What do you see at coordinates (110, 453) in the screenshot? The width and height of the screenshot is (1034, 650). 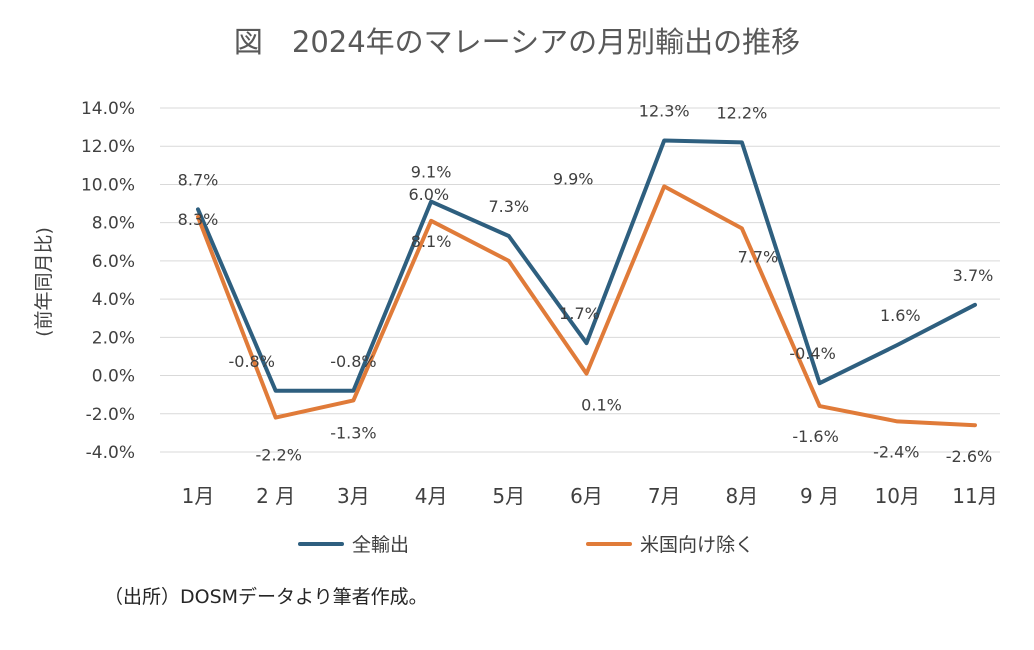 I see `y-tick-label: -4.0%` at bounding box center [110, 453].